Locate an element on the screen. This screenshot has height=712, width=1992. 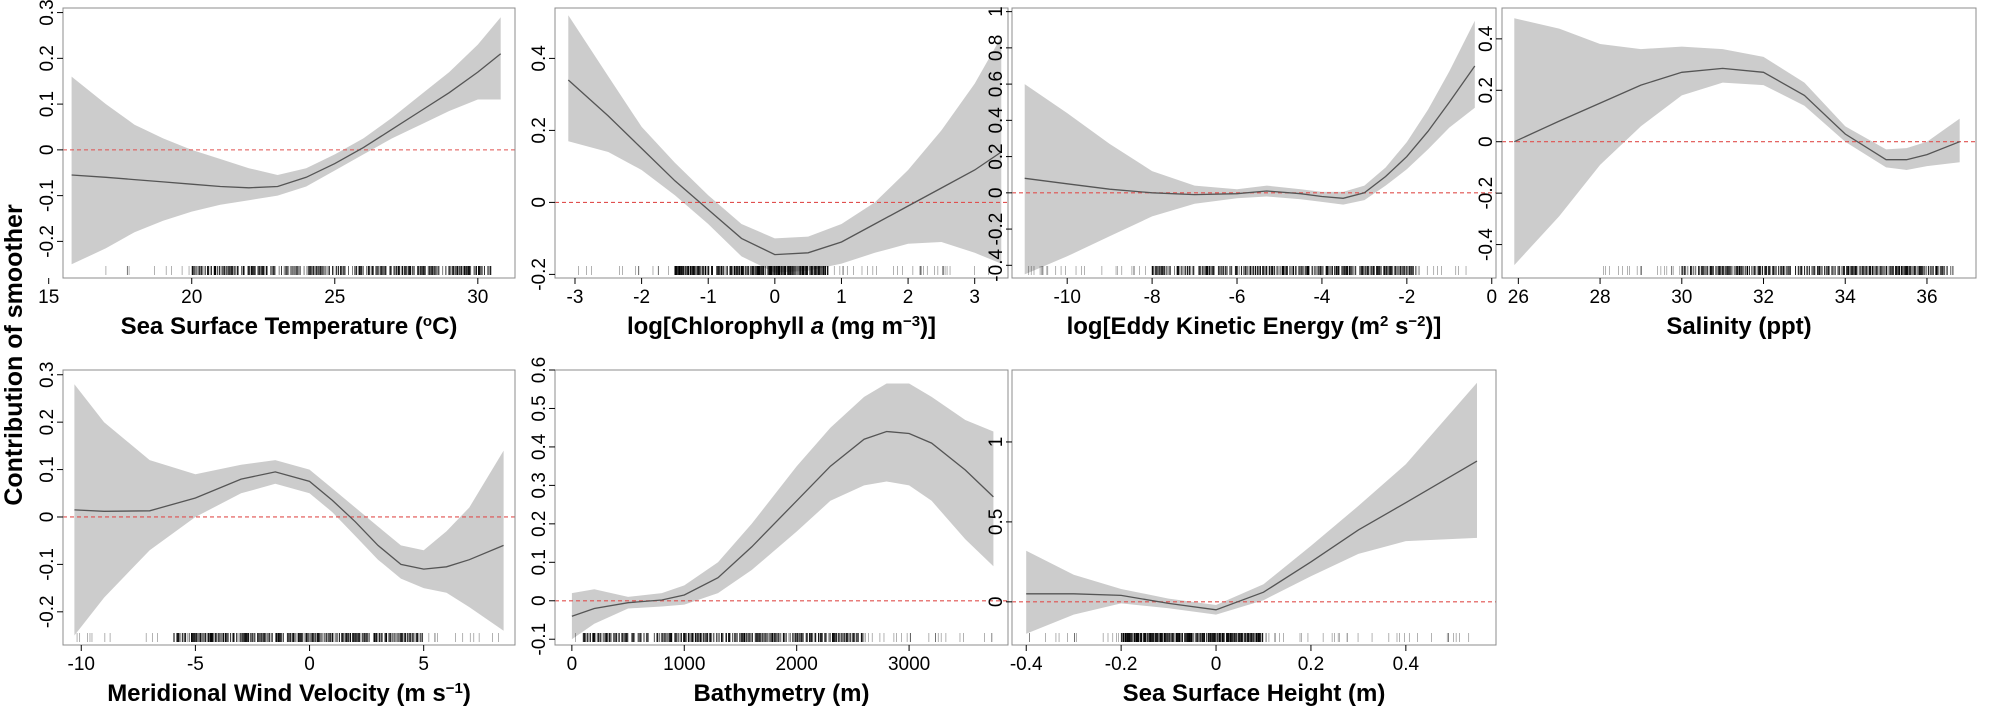
x-tick-label: 2000 is located at coordinates (797, 664).